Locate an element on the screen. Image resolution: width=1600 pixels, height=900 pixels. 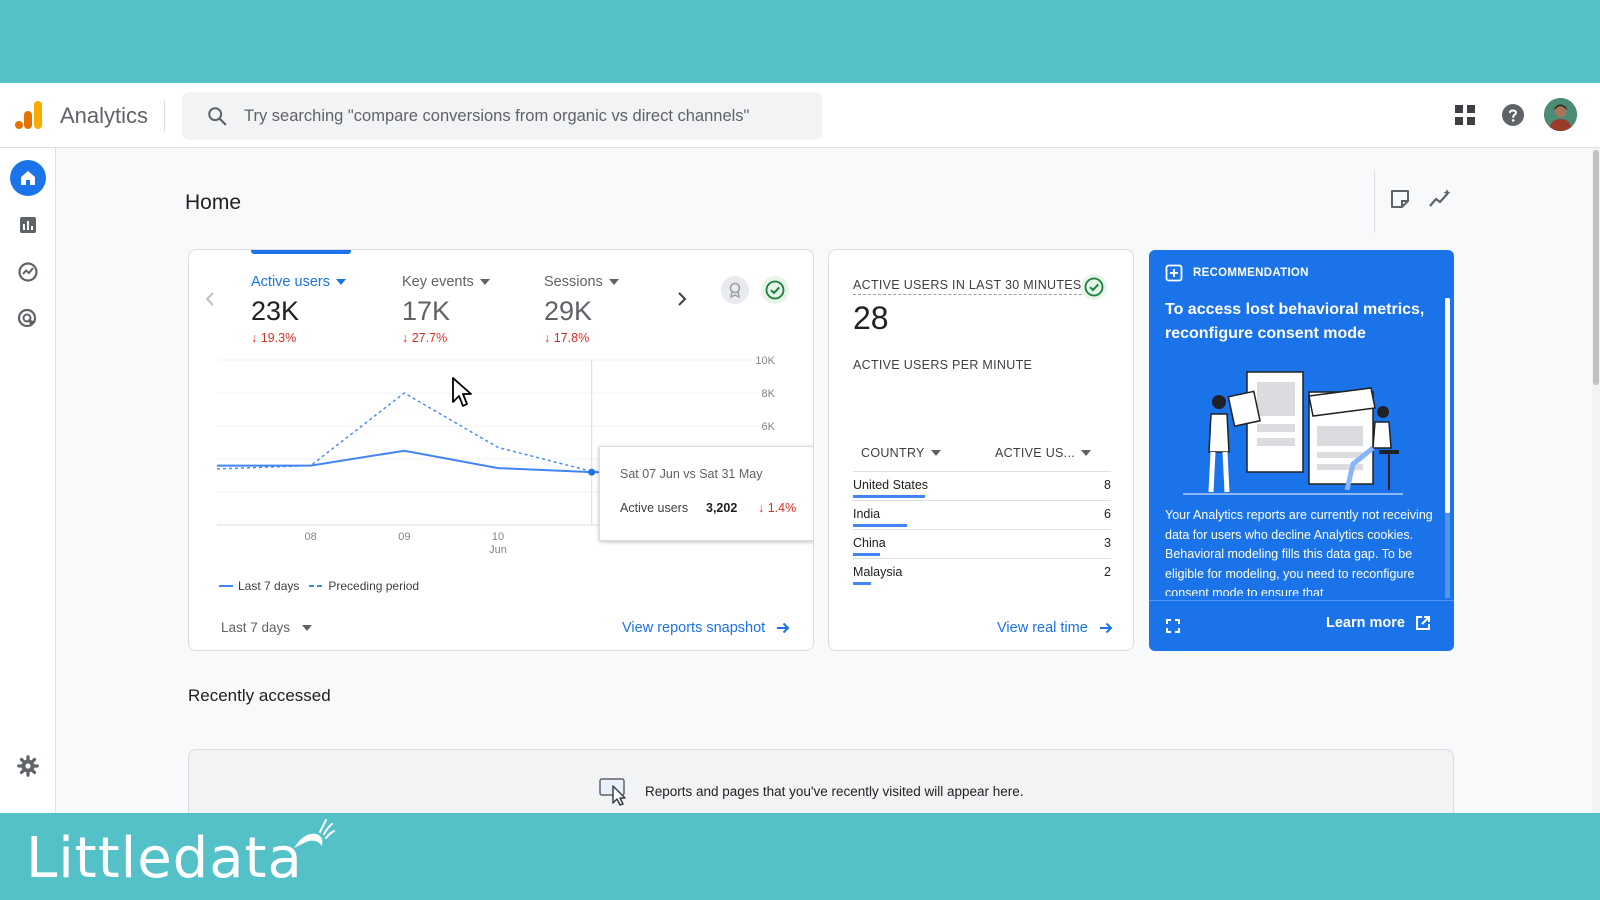
metric-tab-key-events: Key events 17K ↓ 27.7% is located at coordinates (446, 309).